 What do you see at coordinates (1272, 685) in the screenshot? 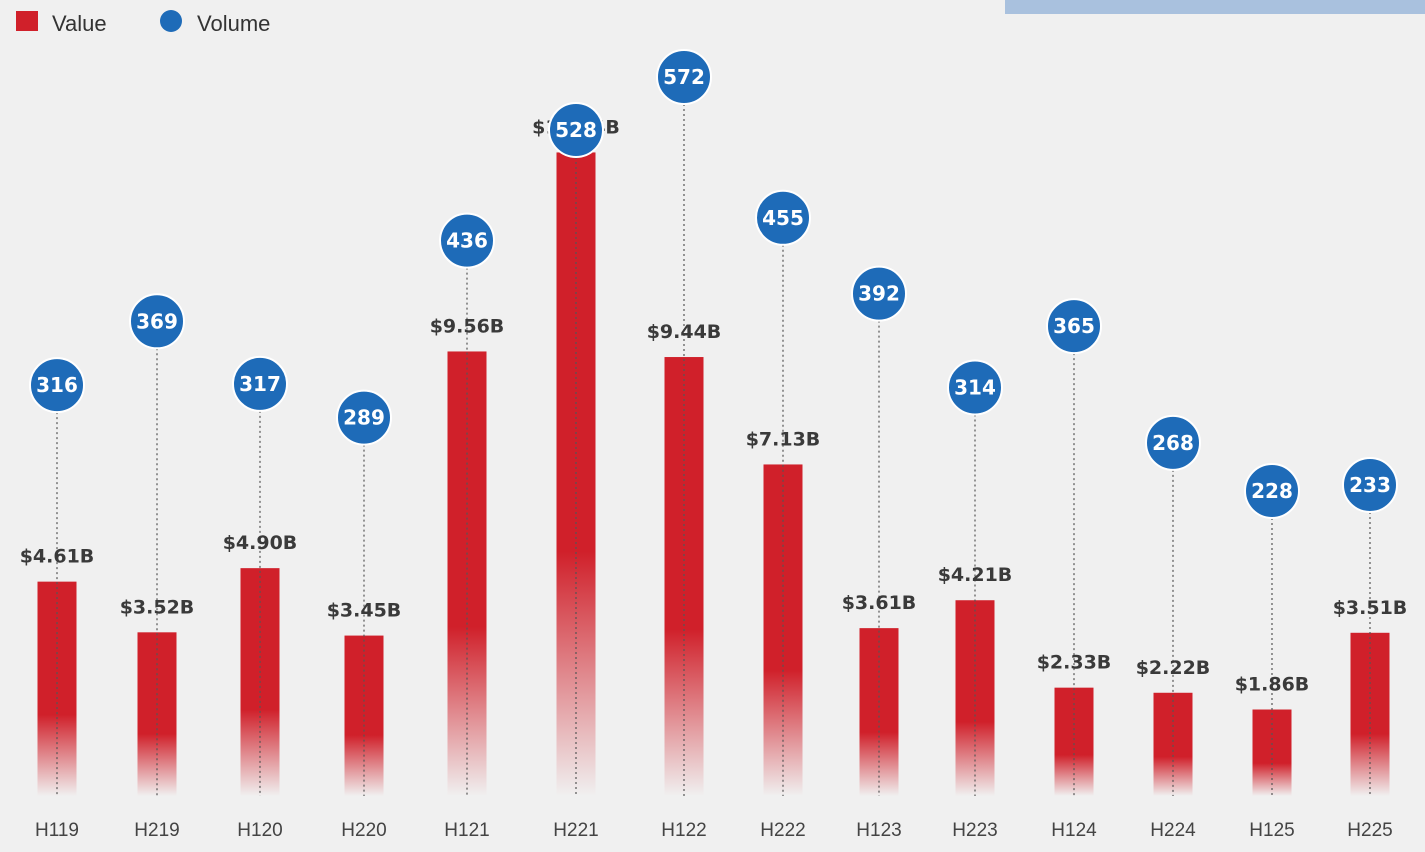
I see `value-label: $1.86B` at bounding box center [1272, 685].